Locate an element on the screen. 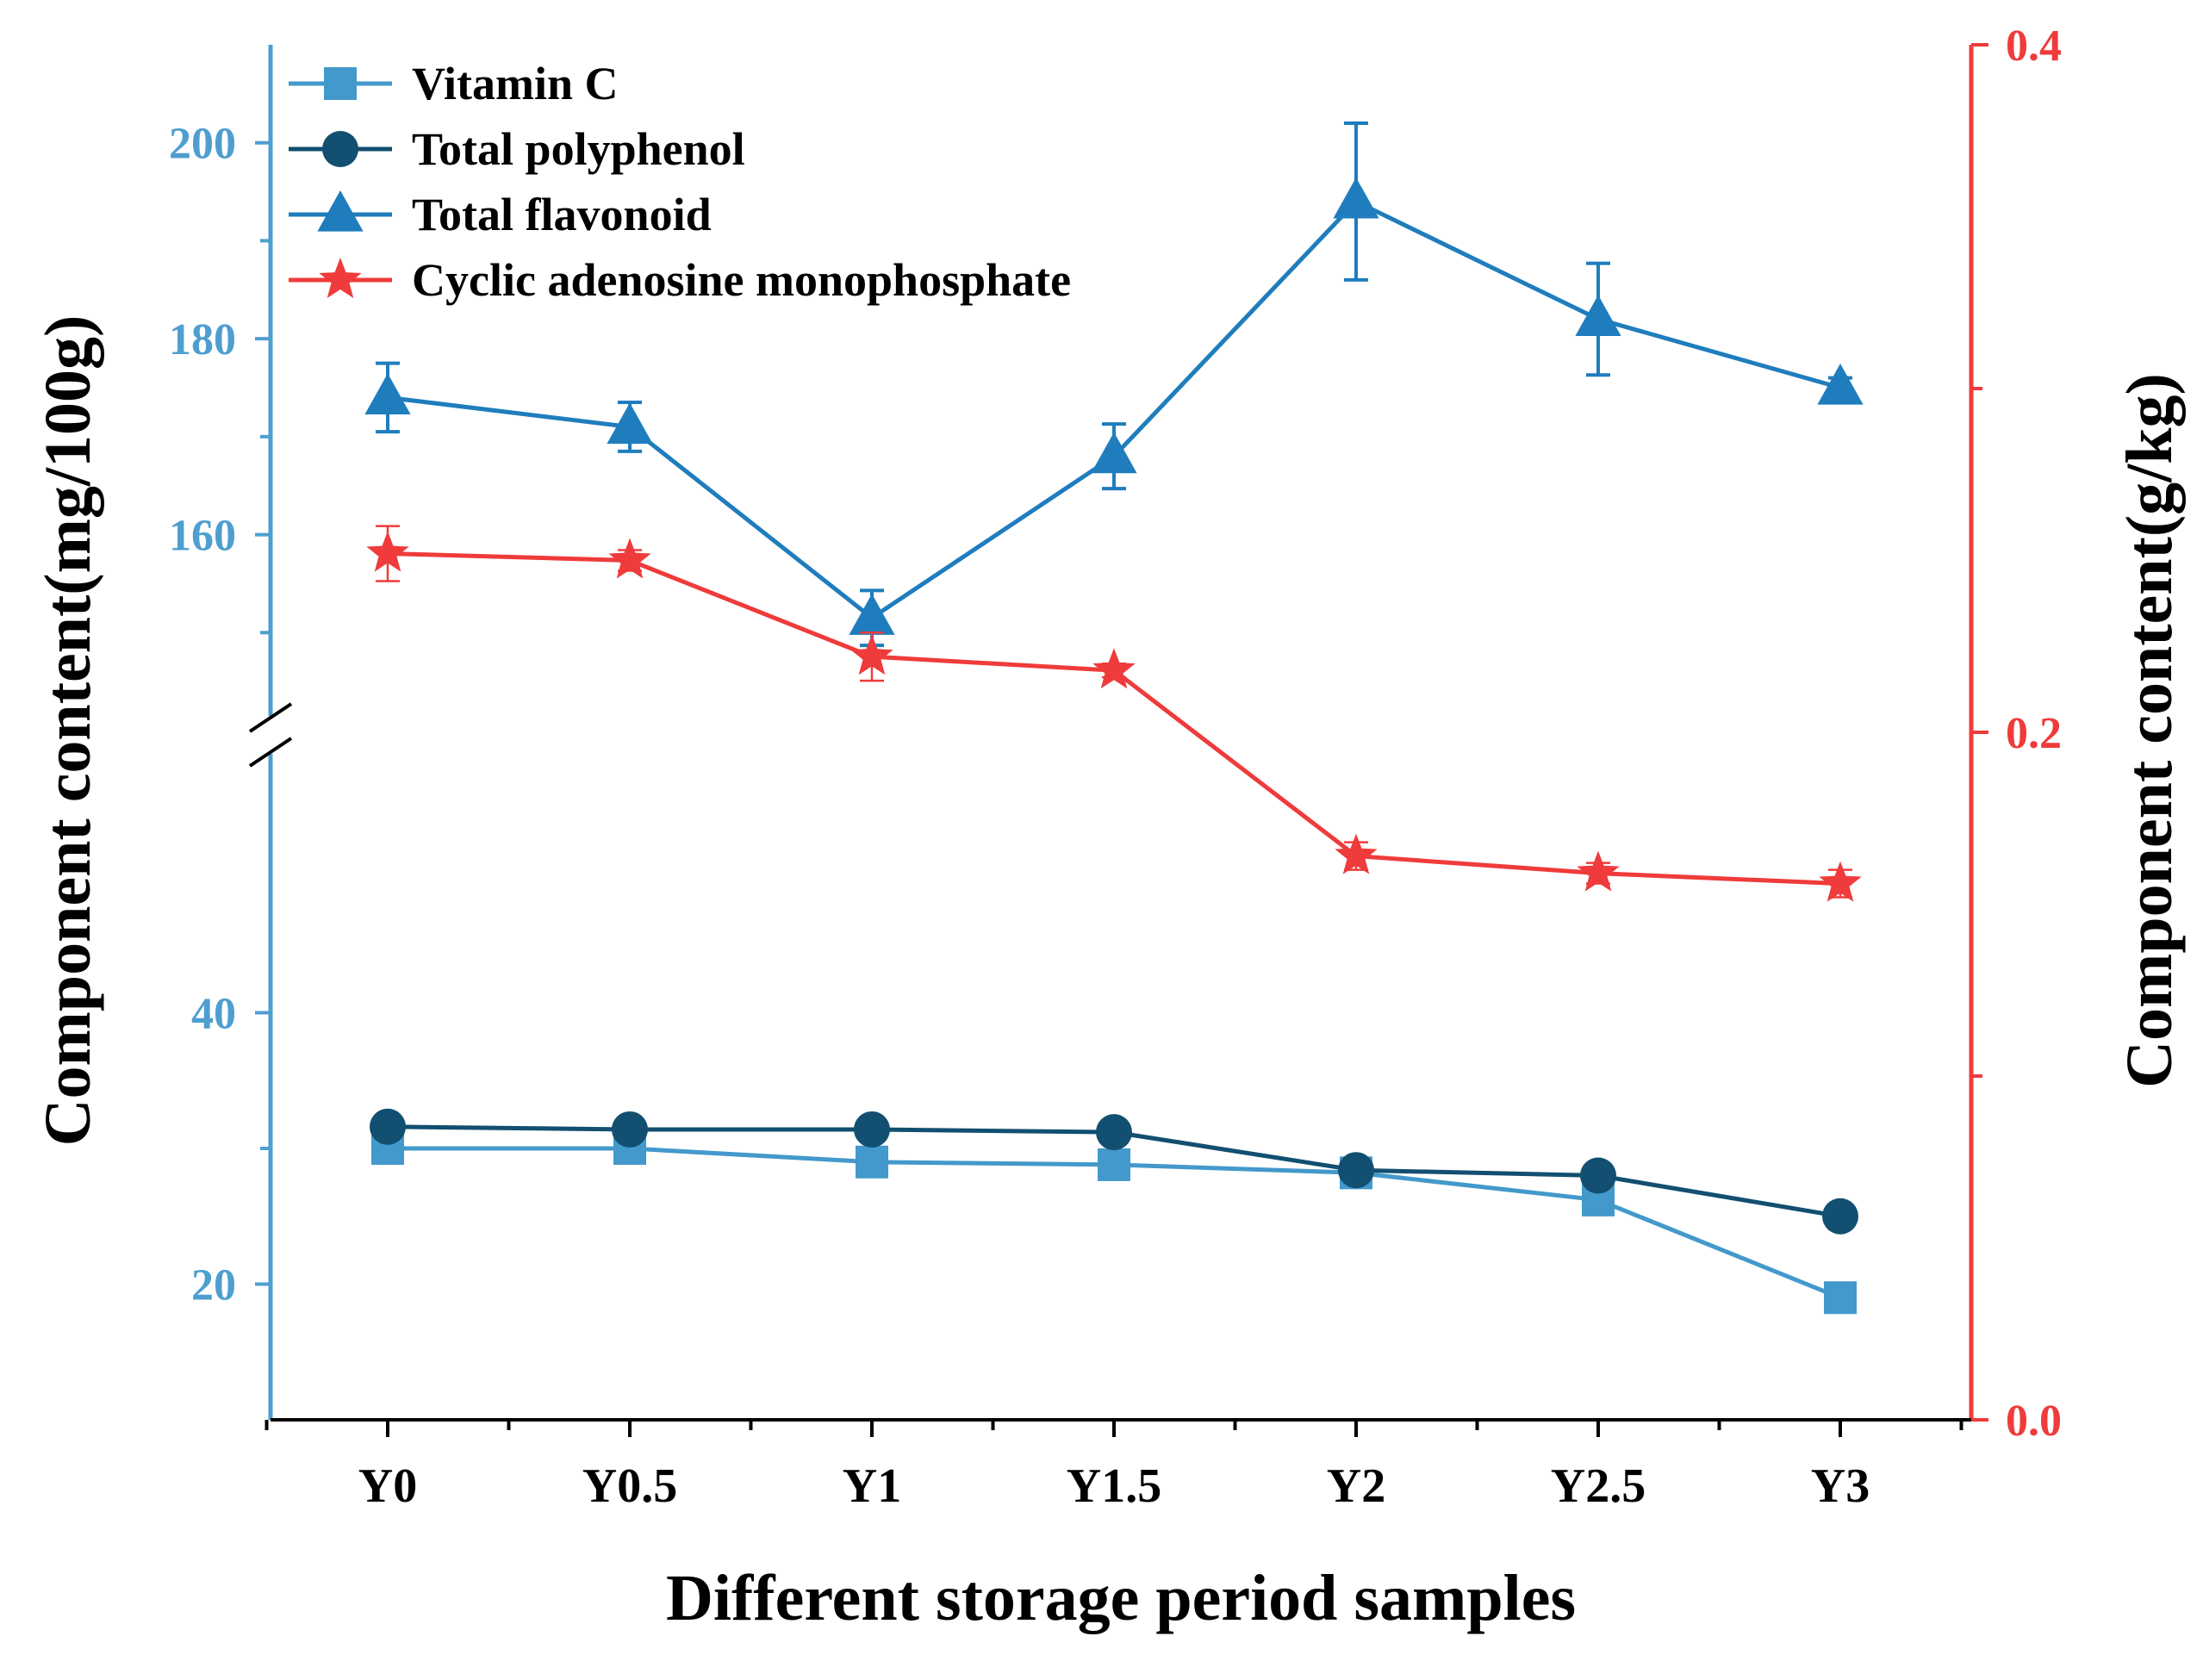 The image size is (2203, 1680). left-axis-title: Component content(mg/100g) is located at coordinates (68, 731).